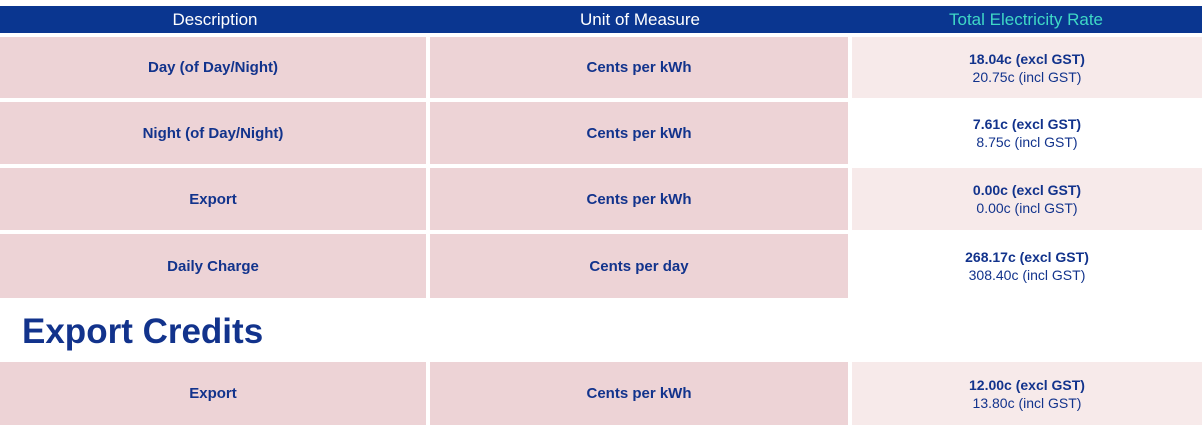 The image size is (1202, 427). What do you see at coordinates (1027, 142) in the screenshot?
I see `rate-incl-gst: 8.75c (incl GST)` at bounding box center [1027, 142].